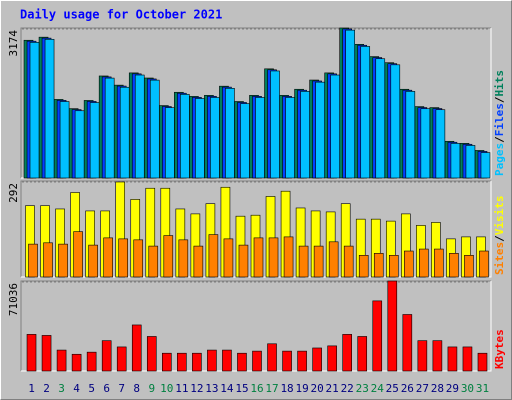  What do you see at coordinates (76, 388) in the screenshot?
I see `x-tick-label: 4` at bounding box center [76, 388].